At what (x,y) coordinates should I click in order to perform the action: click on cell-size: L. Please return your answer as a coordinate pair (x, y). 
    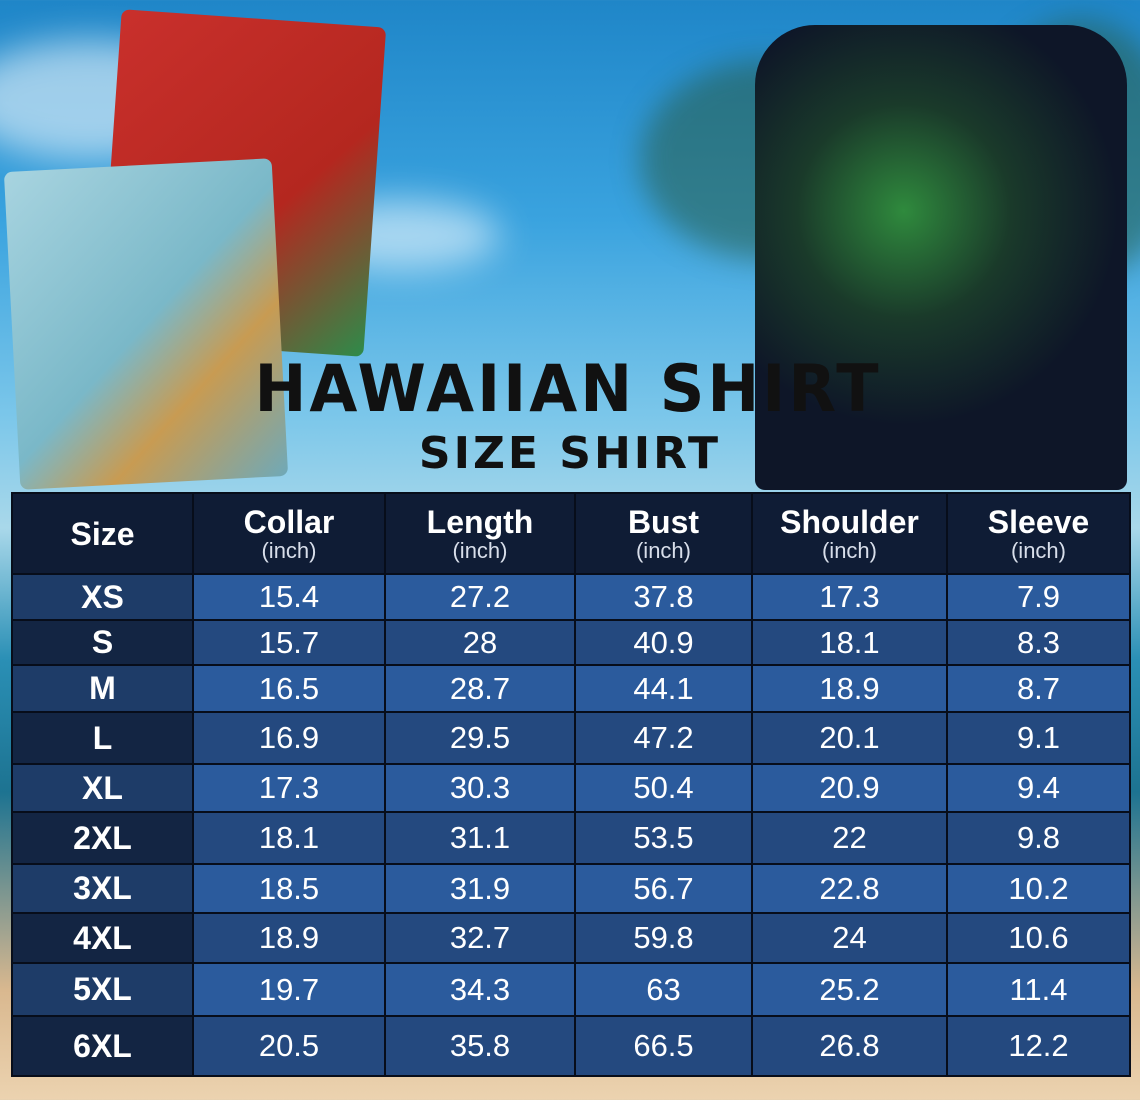
    Looking at the image, I should click on (102, 738).